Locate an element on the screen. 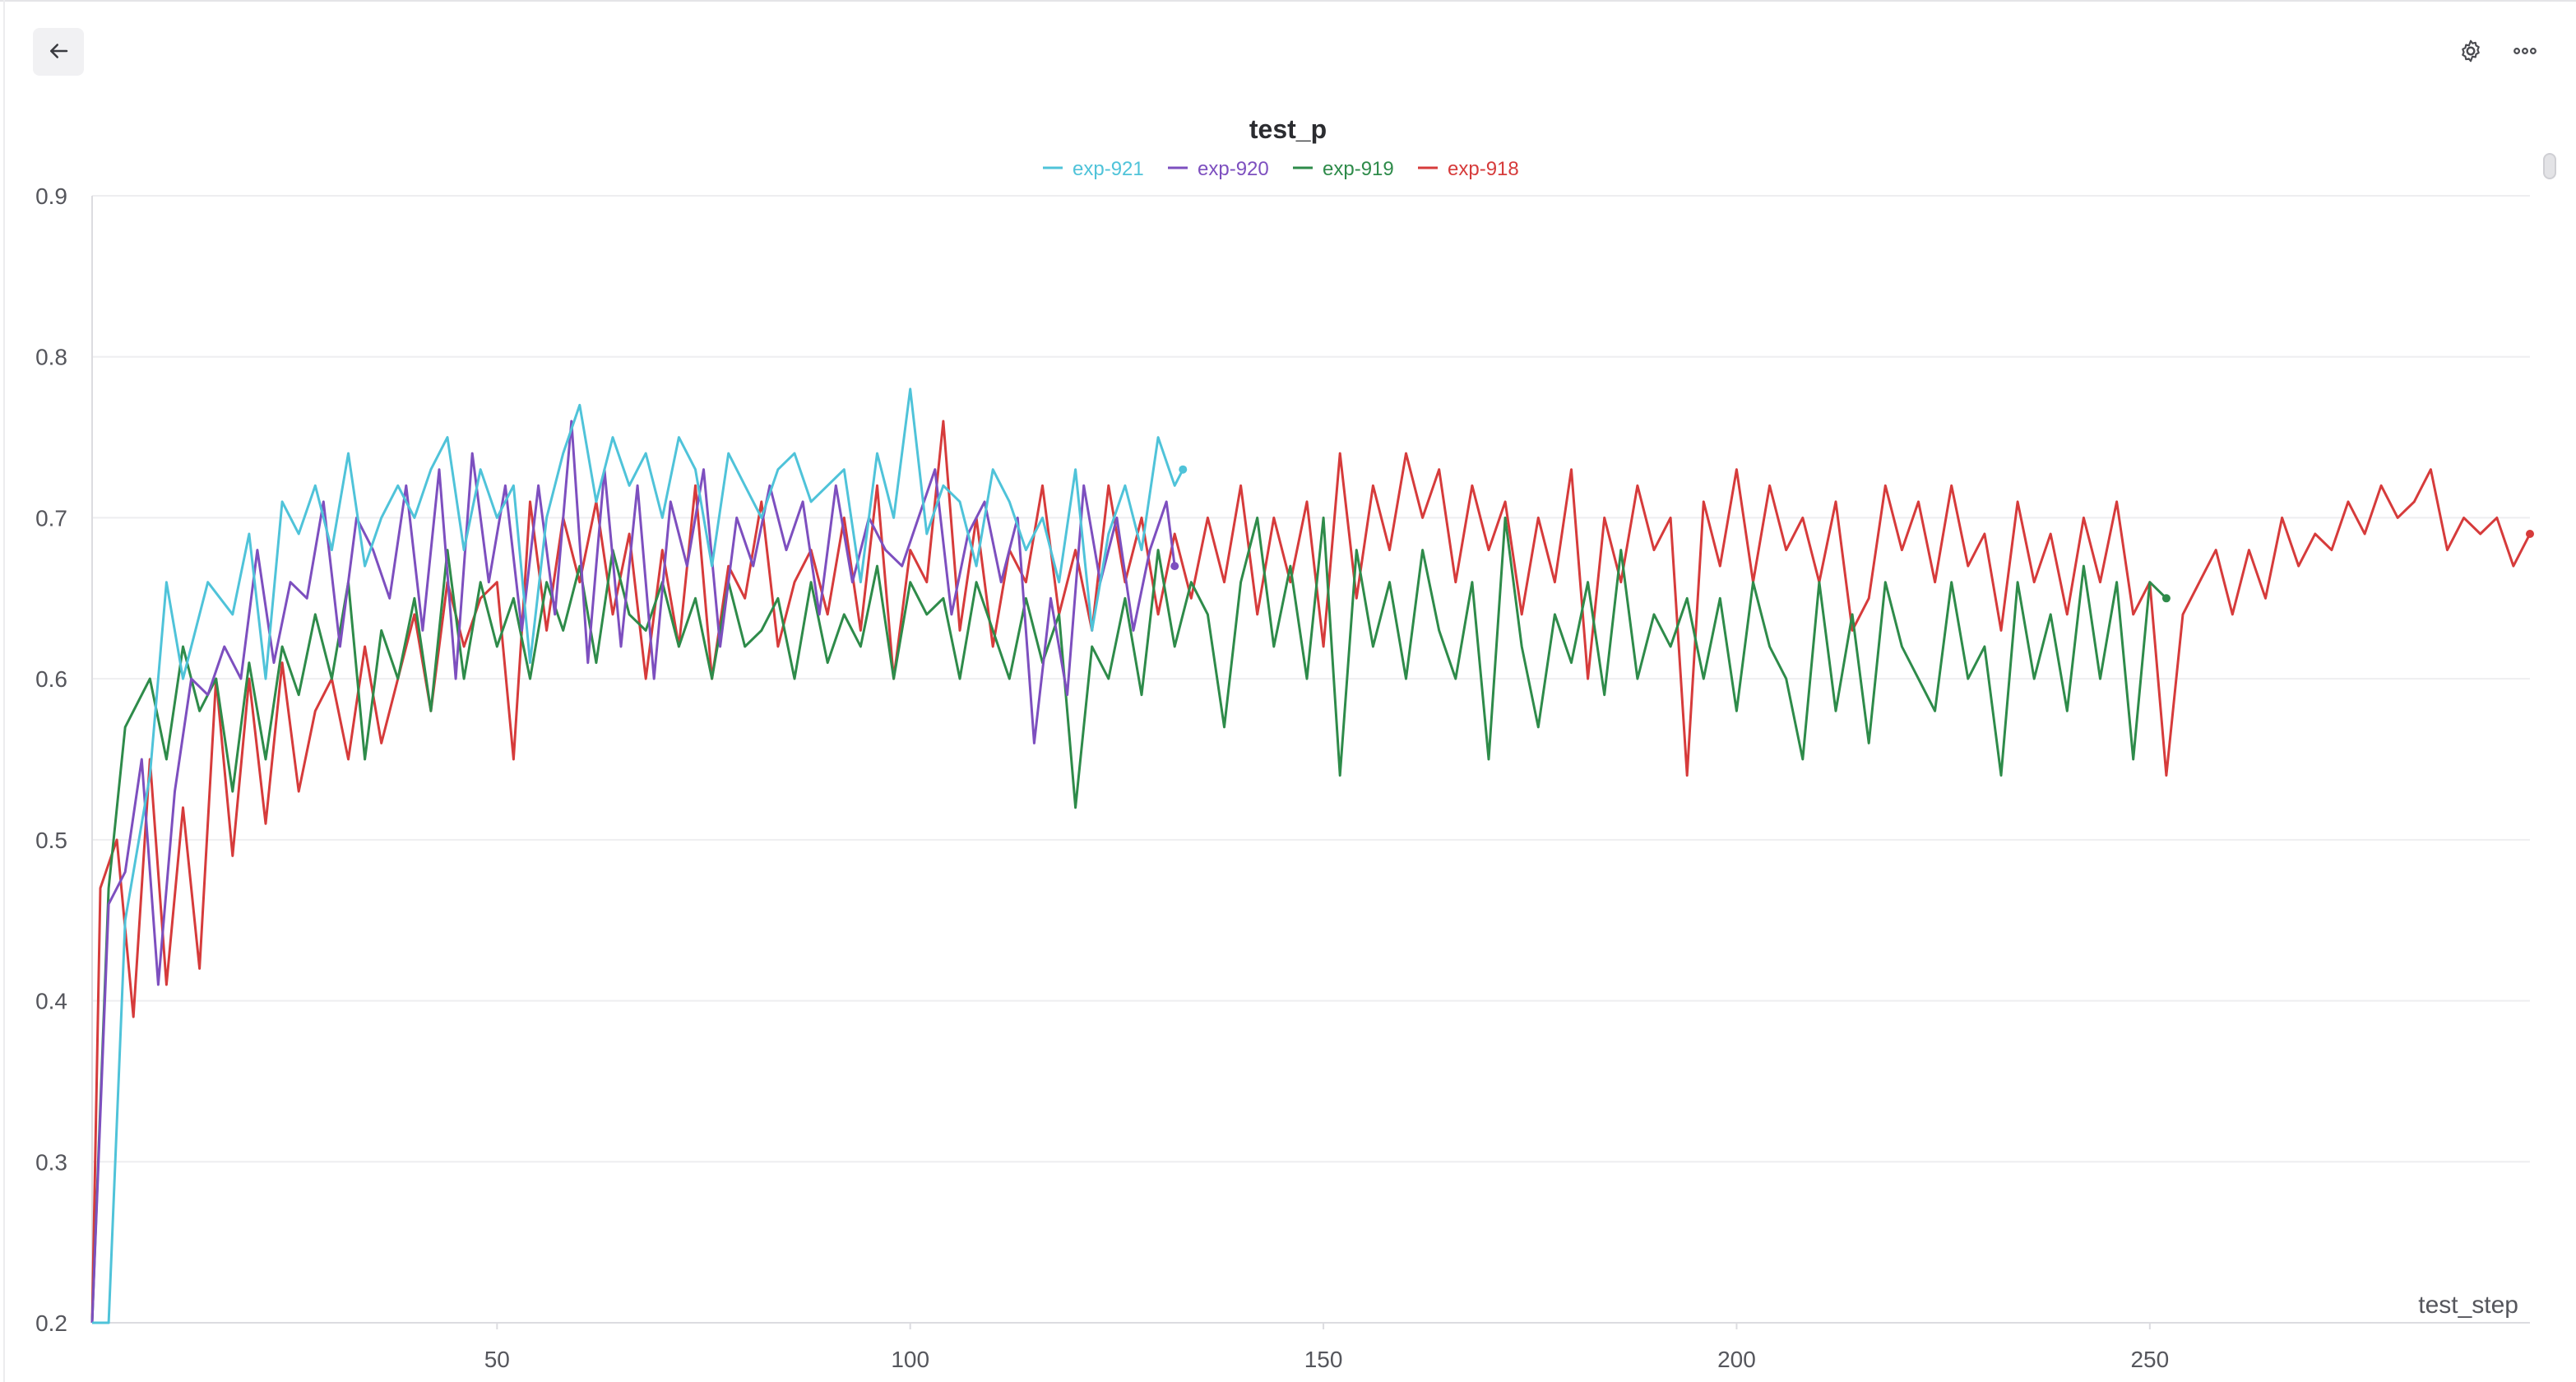 Image resolution: width=2576 pixels, height=1382 pixels. legend-item-exp-918: exp-918 is located at coordinates (1469, 169).